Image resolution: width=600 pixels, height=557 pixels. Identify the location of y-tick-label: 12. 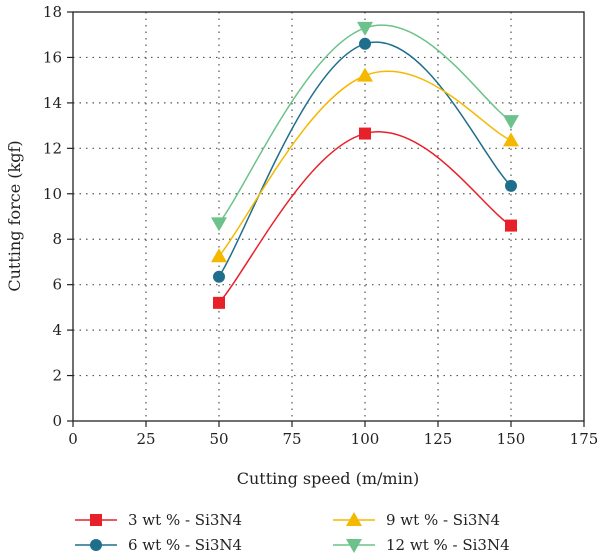
(52, 148).